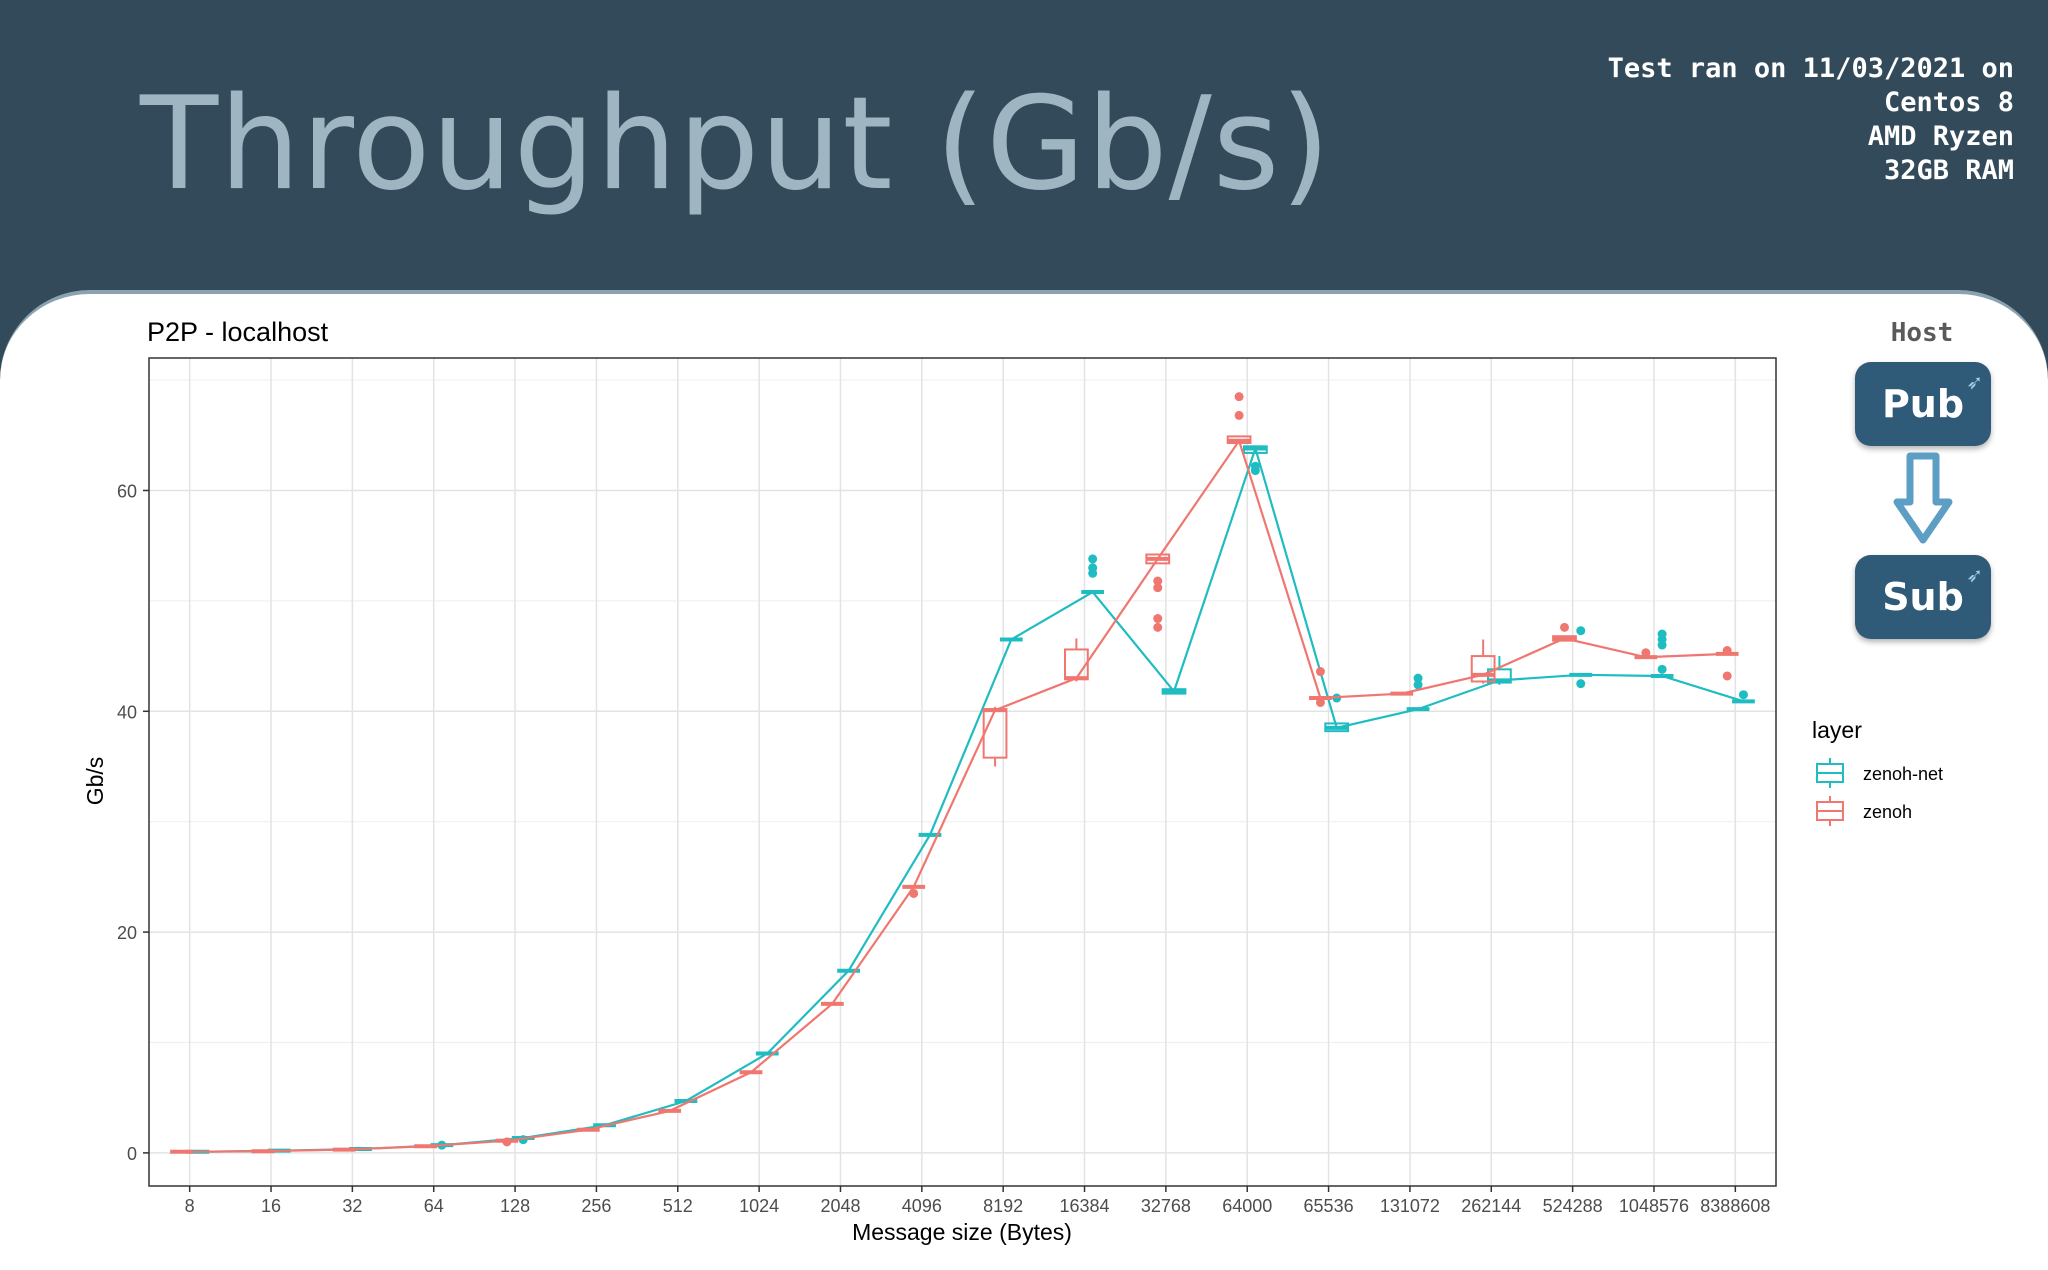 Image resolution: width=2048 pixels, height=1270 pixels. I want to click on sub-node: Sub ➶, so click(1923, 597).